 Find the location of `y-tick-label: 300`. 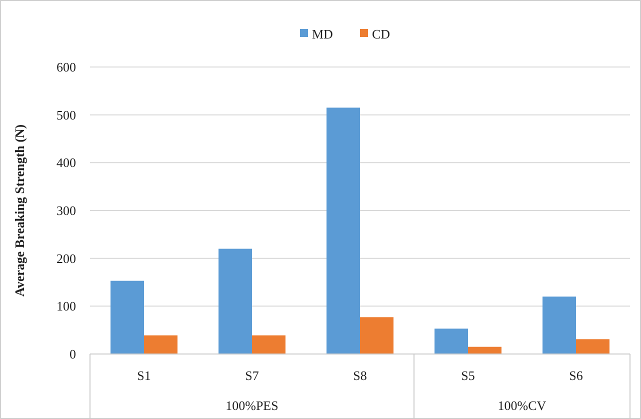

y-tick-label: 300 is located at coordinates (66, 210).